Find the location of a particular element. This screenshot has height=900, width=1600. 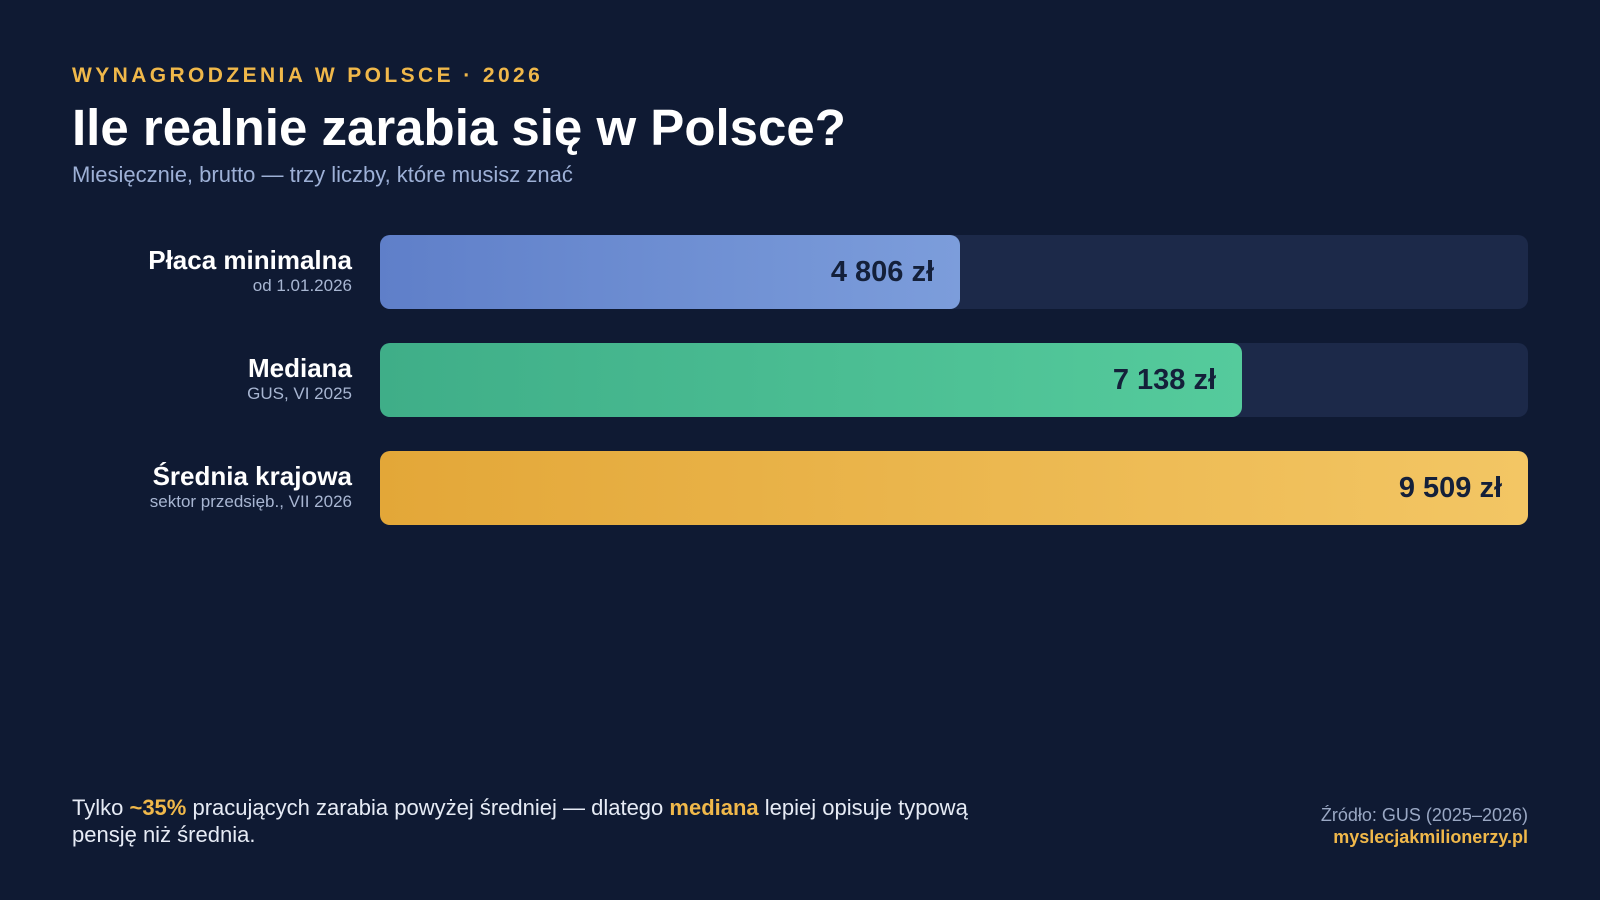

bar-category-label: Płaca minimalna od 1.01.2026 is located at coordinates (250, 271).